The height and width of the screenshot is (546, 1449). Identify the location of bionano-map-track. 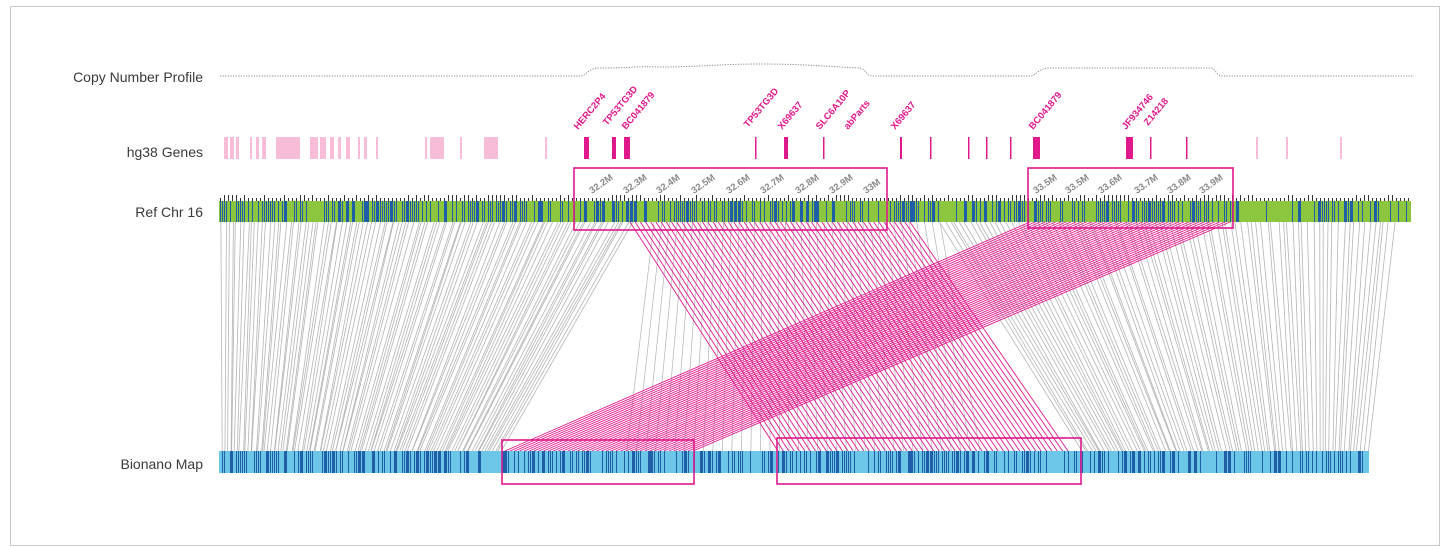
(794, 462).